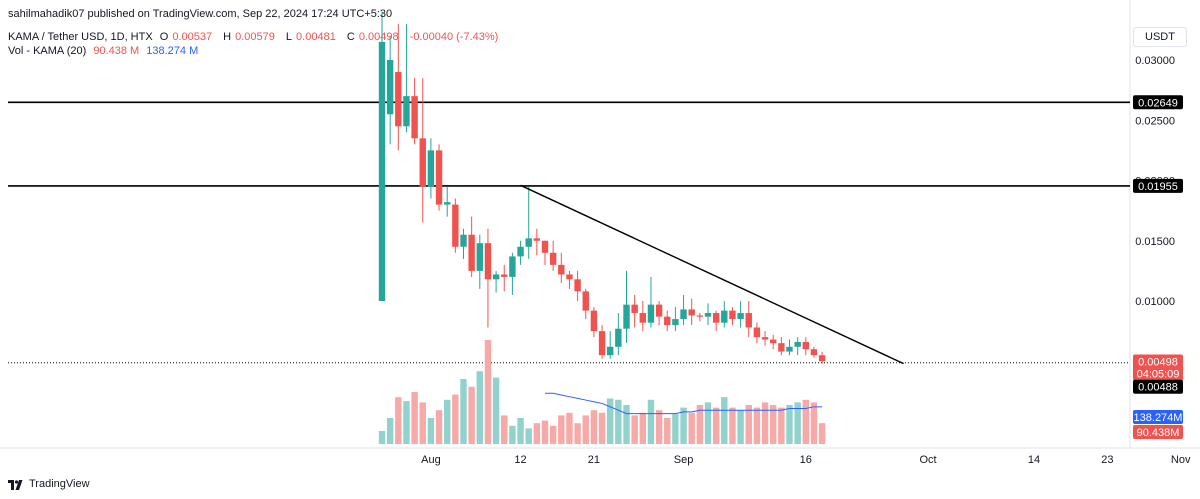  I want to click on tradingview-logo: TradingView, so click(49, 484).